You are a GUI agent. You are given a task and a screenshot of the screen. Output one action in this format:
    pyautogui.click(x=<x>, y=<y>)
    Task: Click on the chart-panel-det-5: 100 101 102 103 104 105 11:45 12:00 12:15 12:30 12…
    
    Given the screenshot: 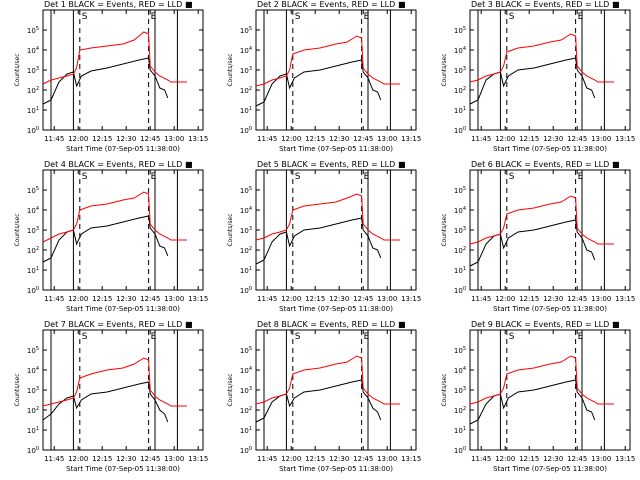 What is the action you would take?
    pyautogui.click(x=324, y=236)
    